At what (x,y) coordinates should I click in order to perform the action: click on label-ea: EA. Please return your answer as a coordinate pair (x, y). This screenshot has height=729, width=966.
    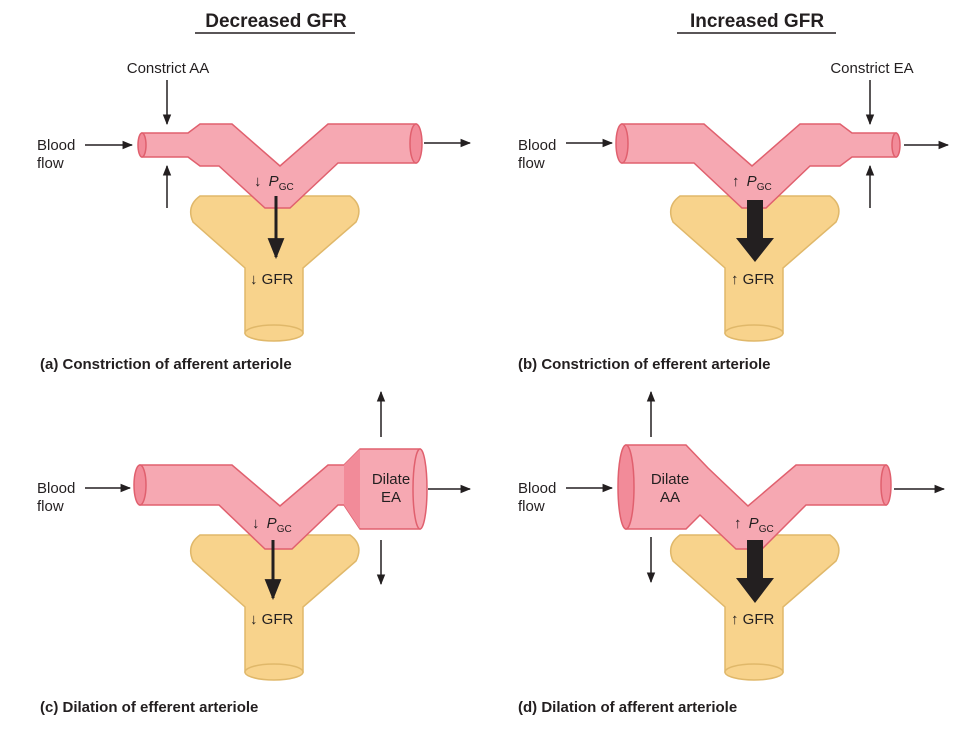
    Looking at the image, I should click on (391, 497).